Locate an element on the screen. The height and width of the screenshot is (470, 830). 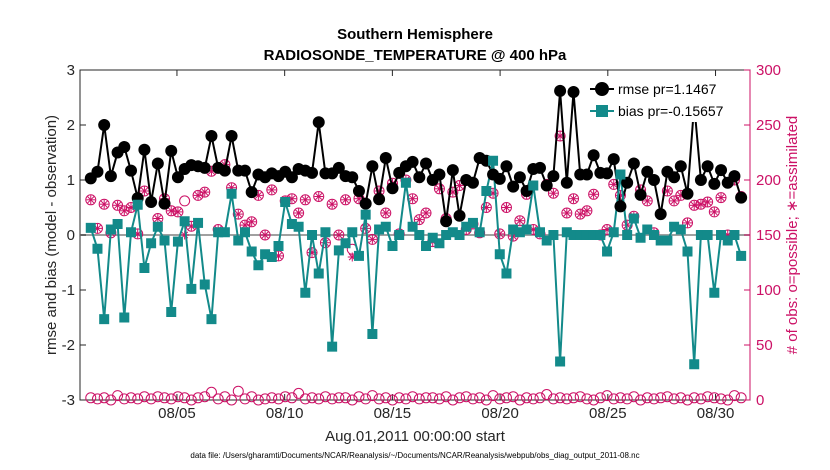
legend-rmse-marker is located at coordinates (602, 89).